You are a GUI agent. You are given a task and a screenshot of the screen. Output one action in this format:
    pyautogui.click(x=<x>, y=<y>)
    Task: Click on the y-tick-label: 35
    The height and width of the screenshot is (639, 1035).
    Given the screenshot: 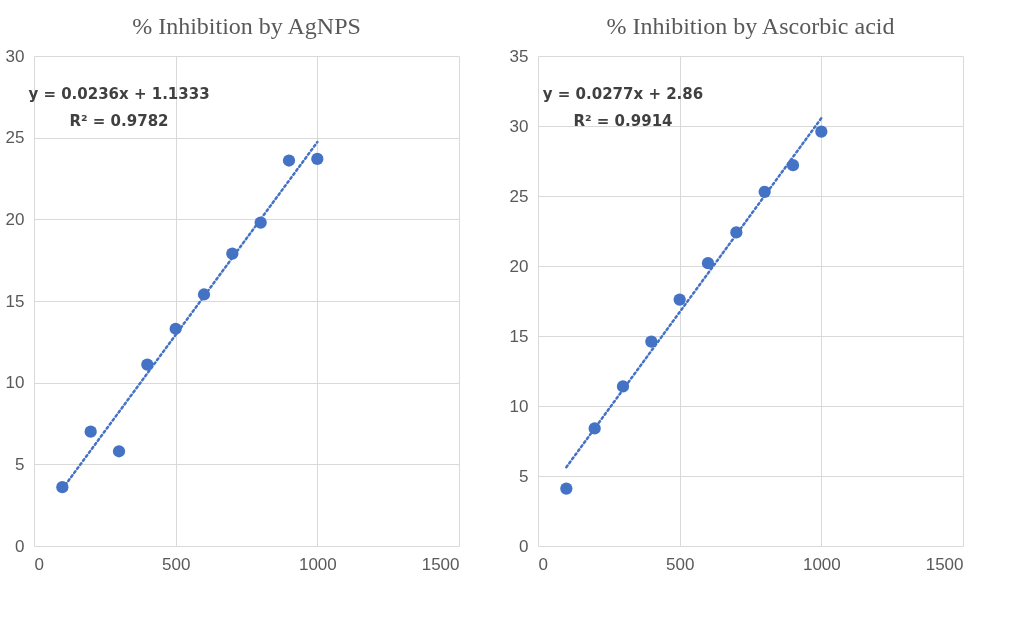 What is the action you would take?
    pyautogui.click(x=519, y=56)
    